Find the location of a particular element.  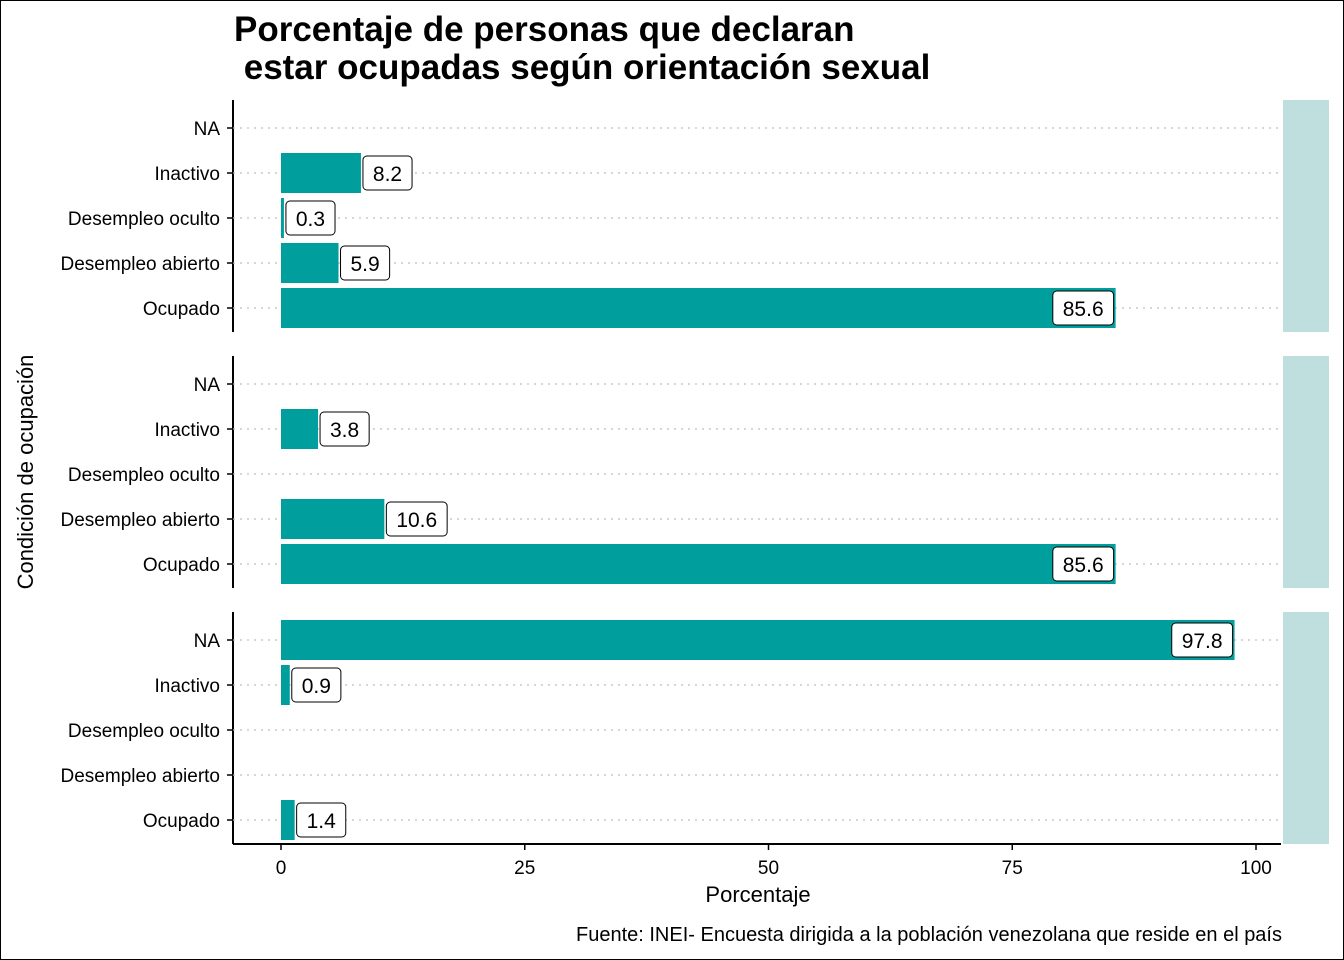

data-label: 5.9 is located at coordinates (364, 264).